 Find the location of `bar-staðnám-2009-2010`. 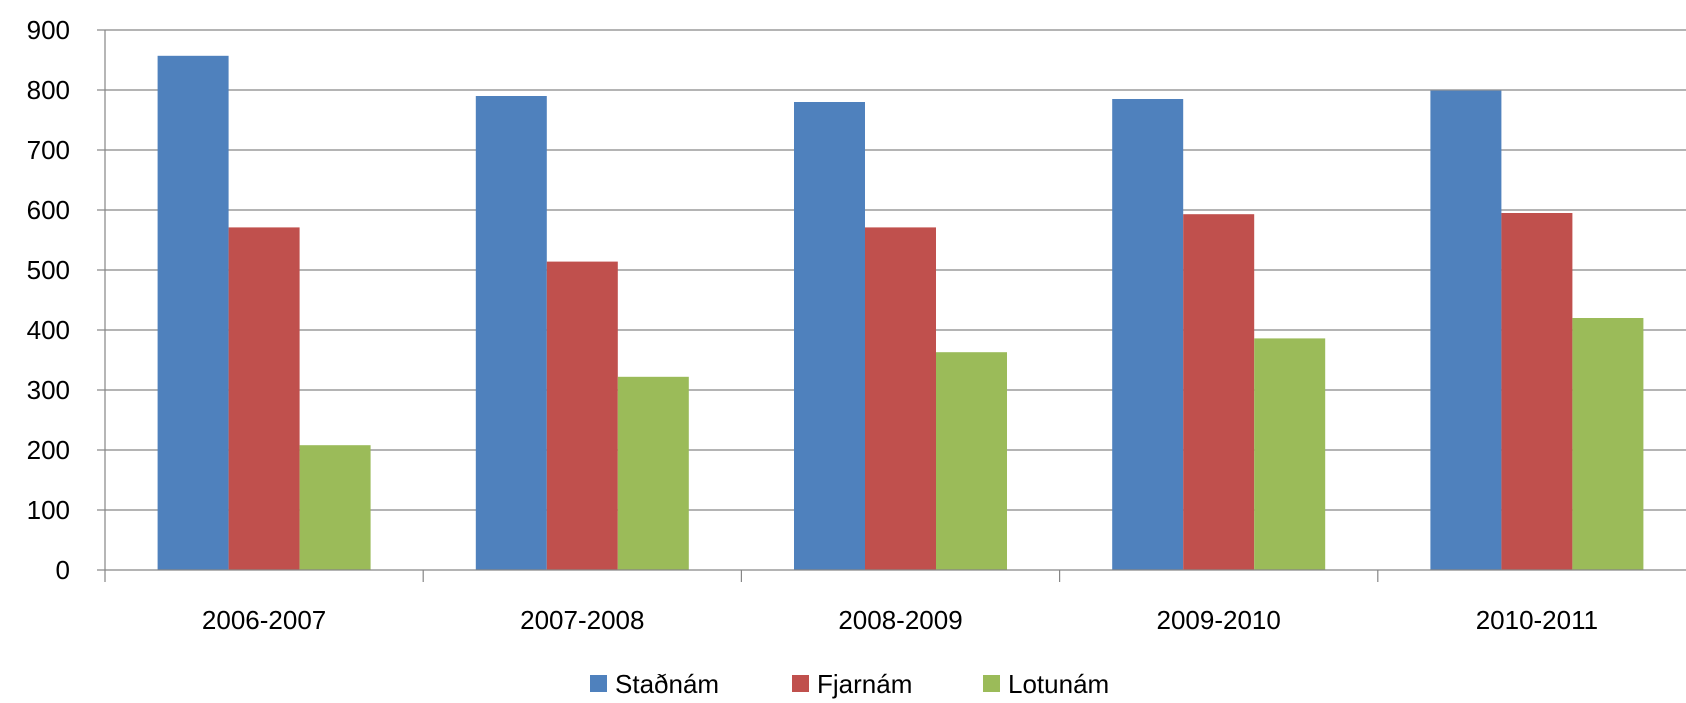

bar-staðnám-2009-2010 is located at coordinates (1148, 334).